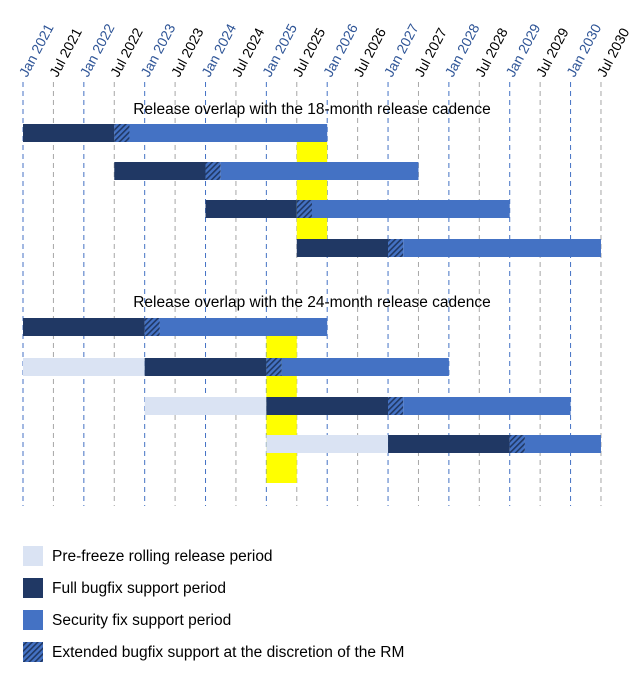  Describe the element at coordinates (139, 588) in the screenshot. I see `legend-label: Full bugfix support period` at that location.